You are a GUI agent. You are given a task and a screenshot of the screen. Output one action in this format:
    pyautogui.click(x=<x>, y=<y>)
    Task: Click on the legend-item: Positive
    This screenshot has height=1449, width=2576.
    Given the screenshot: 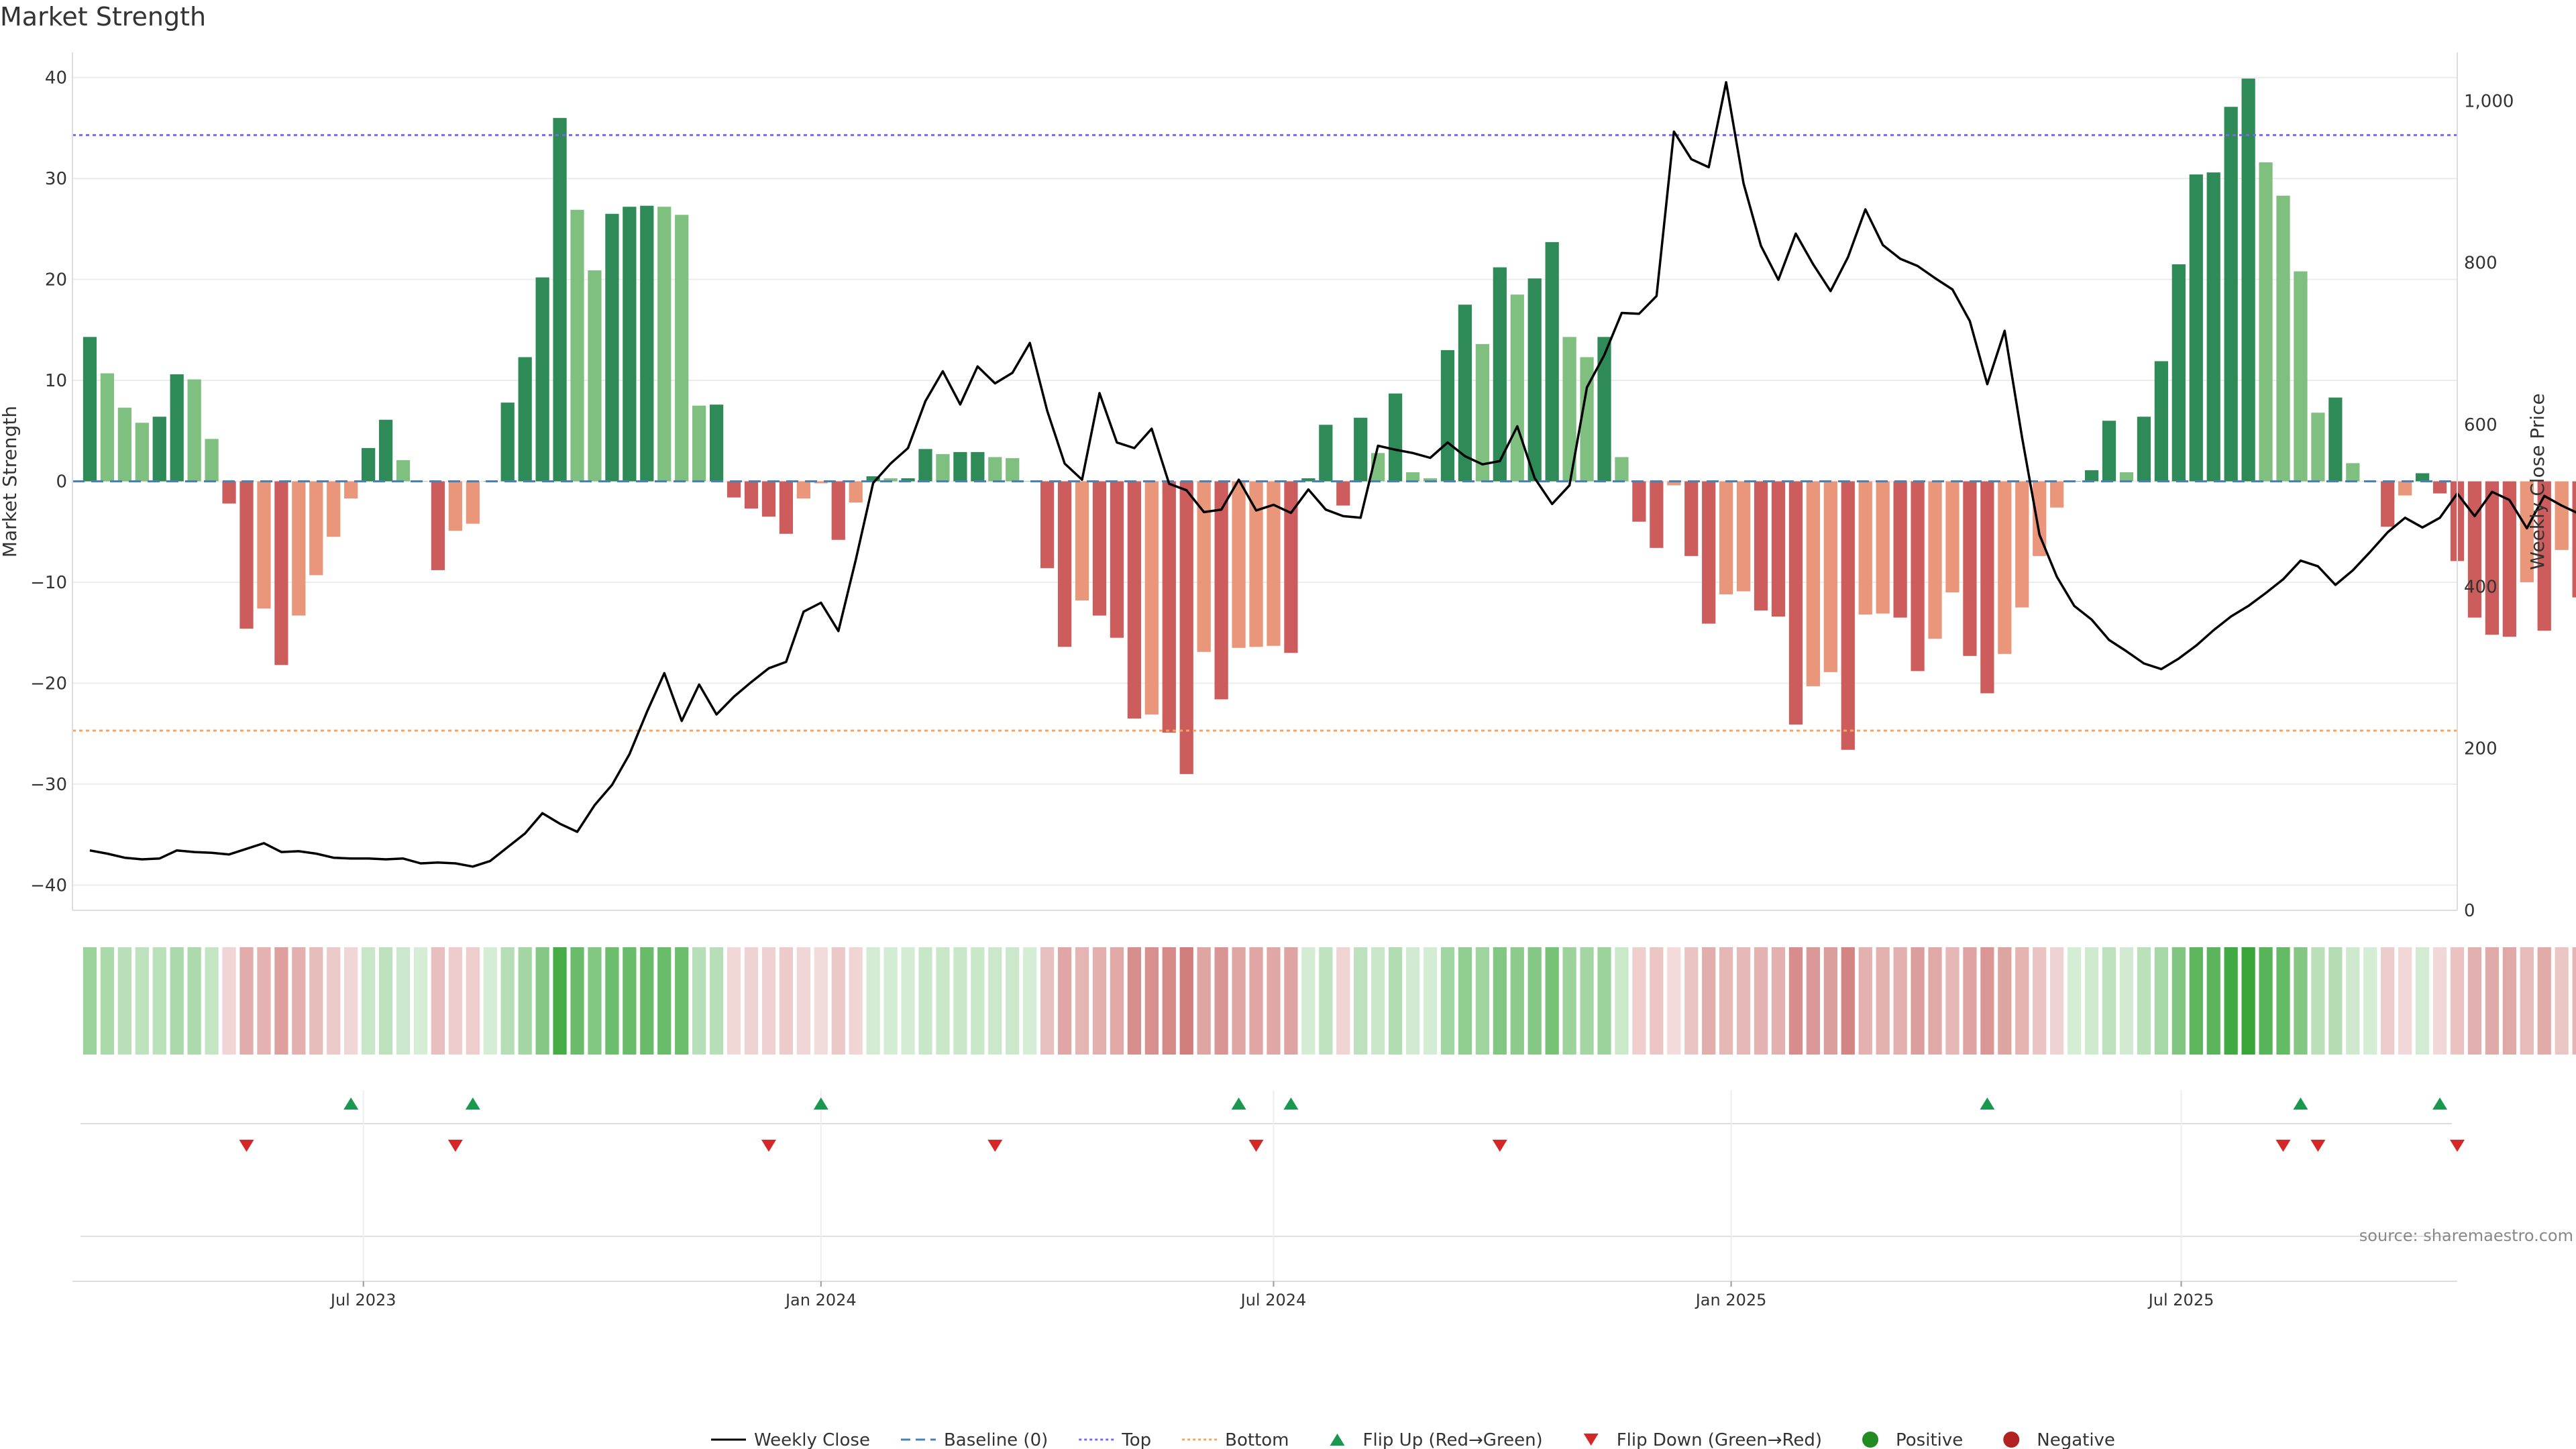 What is the action you would take?
    pyautogui.click(x=1912, y=1439)
    